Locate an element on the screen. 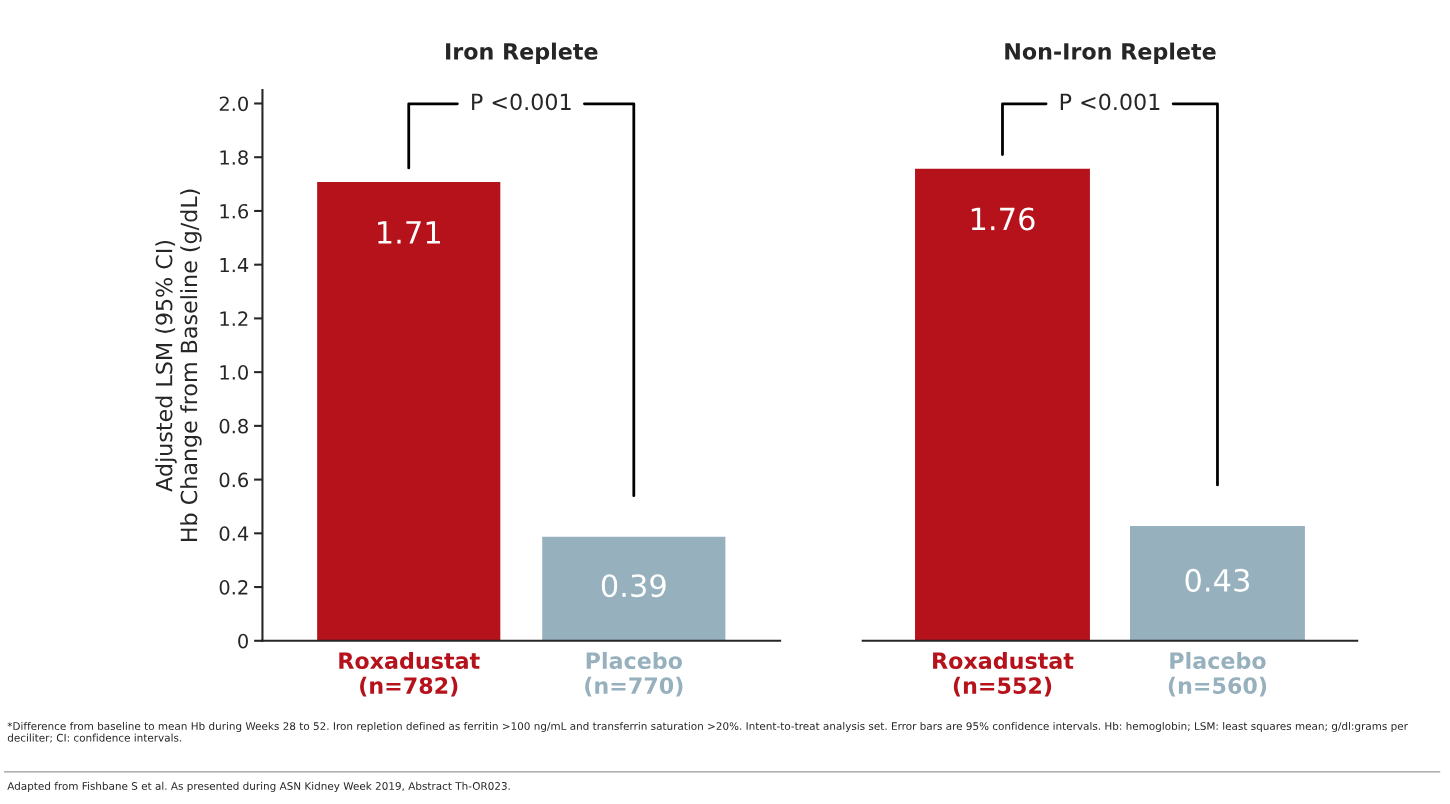 The width and height of the screenshot is (1450, 804). x-tick-label: Roxadustat (n=782) is located at coordinates (409, 674).